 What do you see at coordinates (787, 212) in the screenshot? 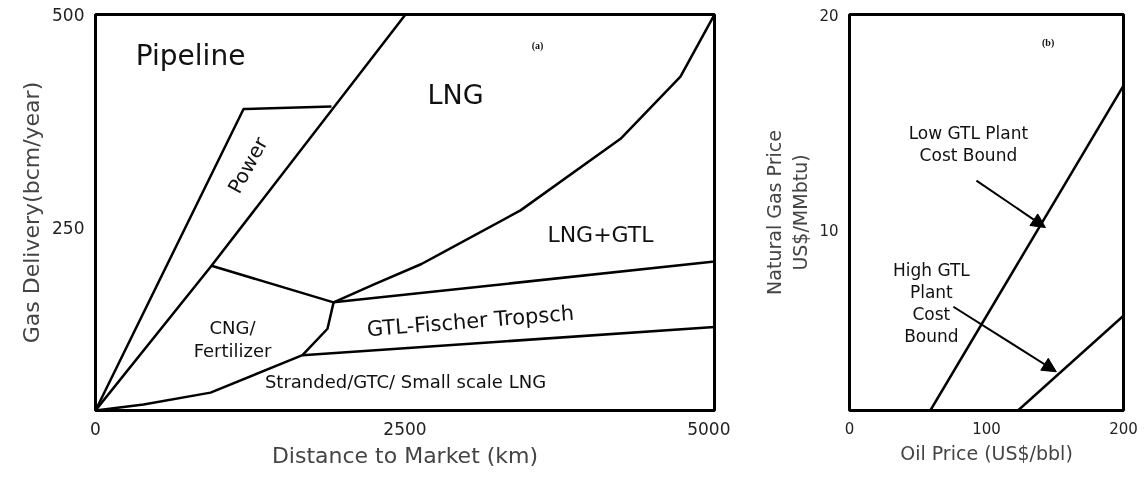
I see `y-axis-title: Natural Gas Price US$/MMbtu)` at bounding box center [787, 212].